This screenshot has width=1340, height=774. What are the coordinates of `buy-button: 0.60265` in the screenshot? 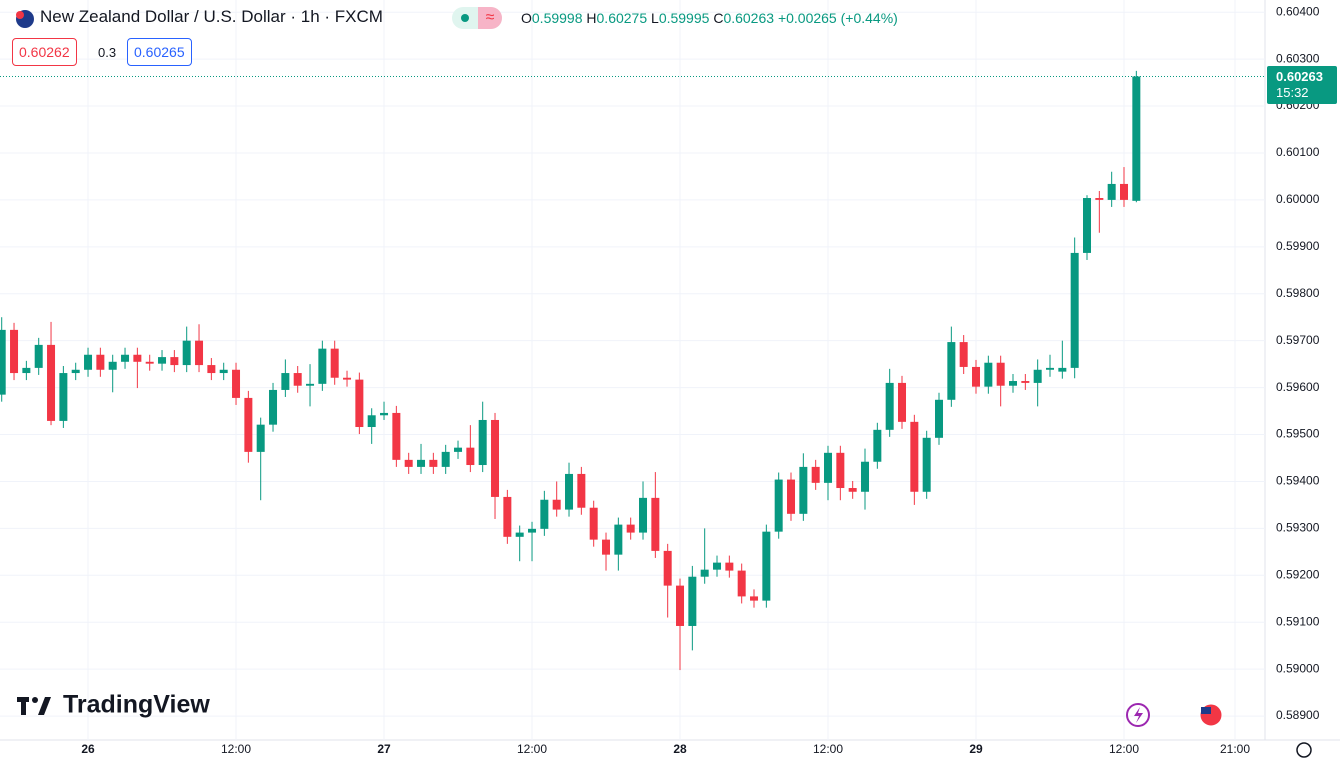 It's located at (159, 52).